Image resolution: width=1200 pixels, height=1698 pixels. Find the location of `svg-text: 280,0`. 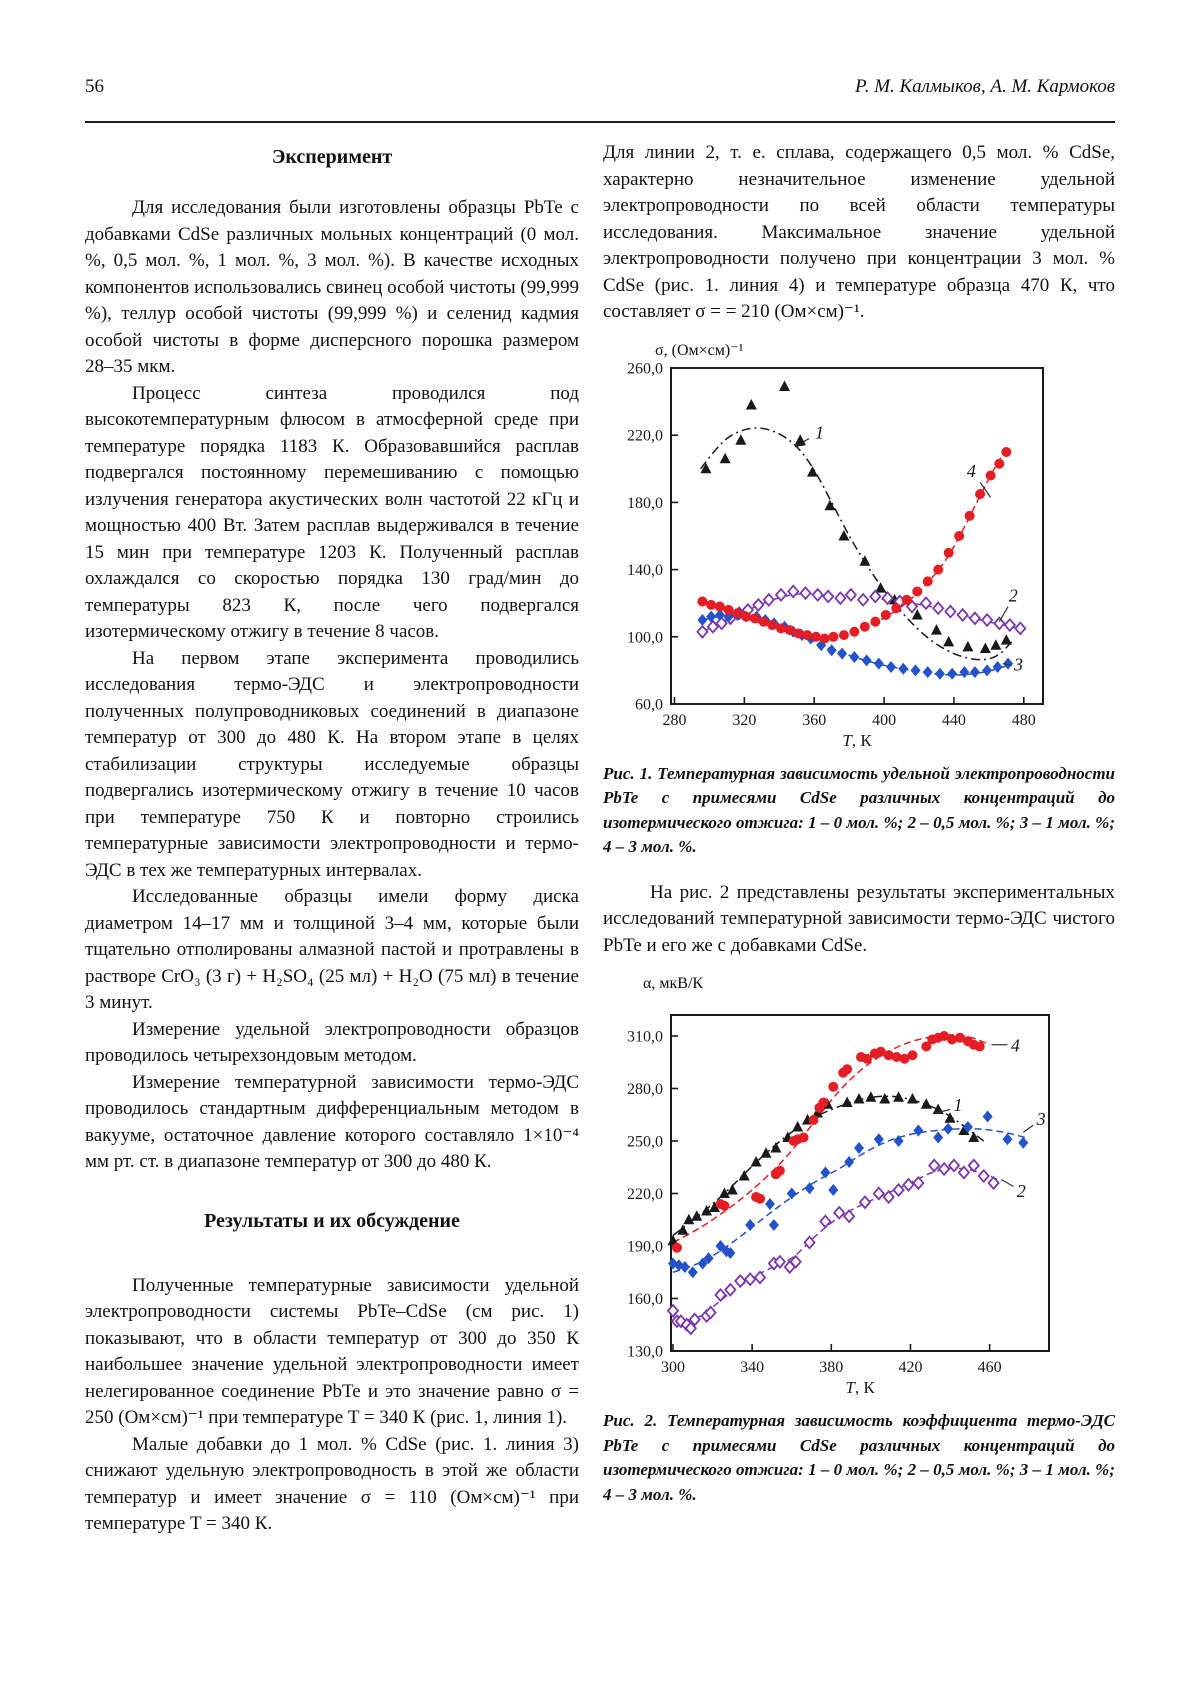

svg-text: 280,0 is located at coordinates (645, 1089).